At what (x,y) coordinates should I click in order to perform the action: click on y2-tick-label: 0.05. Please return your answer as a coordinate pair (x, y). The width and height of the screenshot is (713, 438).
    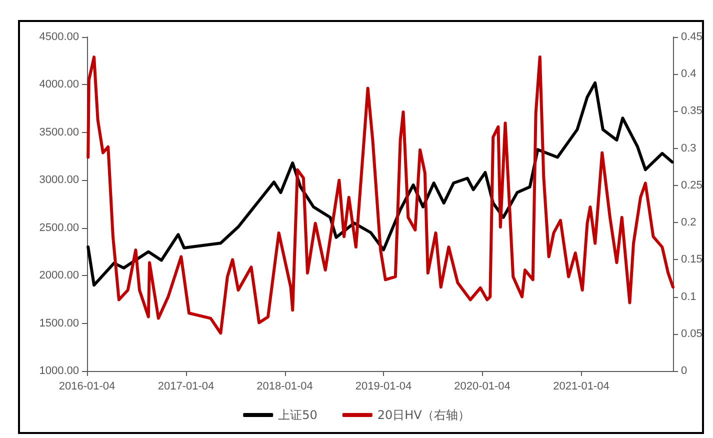
    Looking at the image, I should click on (691, 334).